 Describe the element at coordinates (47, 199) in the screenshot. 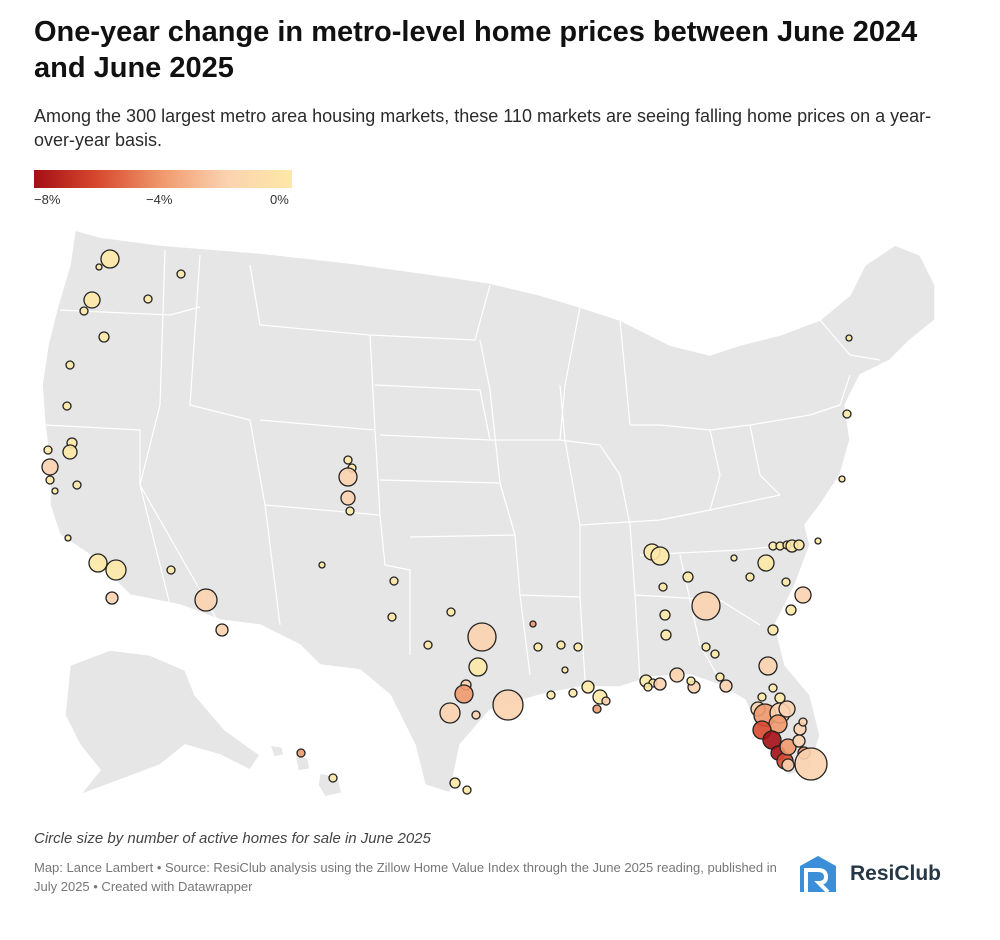

I see `legend-tick-min: −8%` at that location.